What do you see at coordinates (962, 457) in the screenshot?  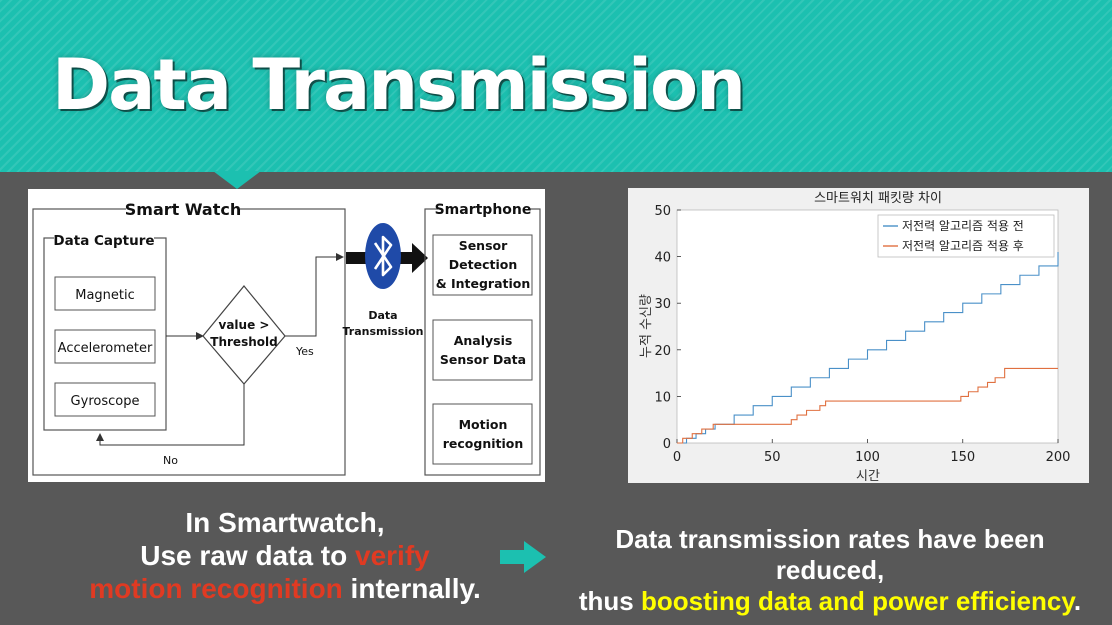 I see `x-tick-label: 150` at bounding box center [962, 457].